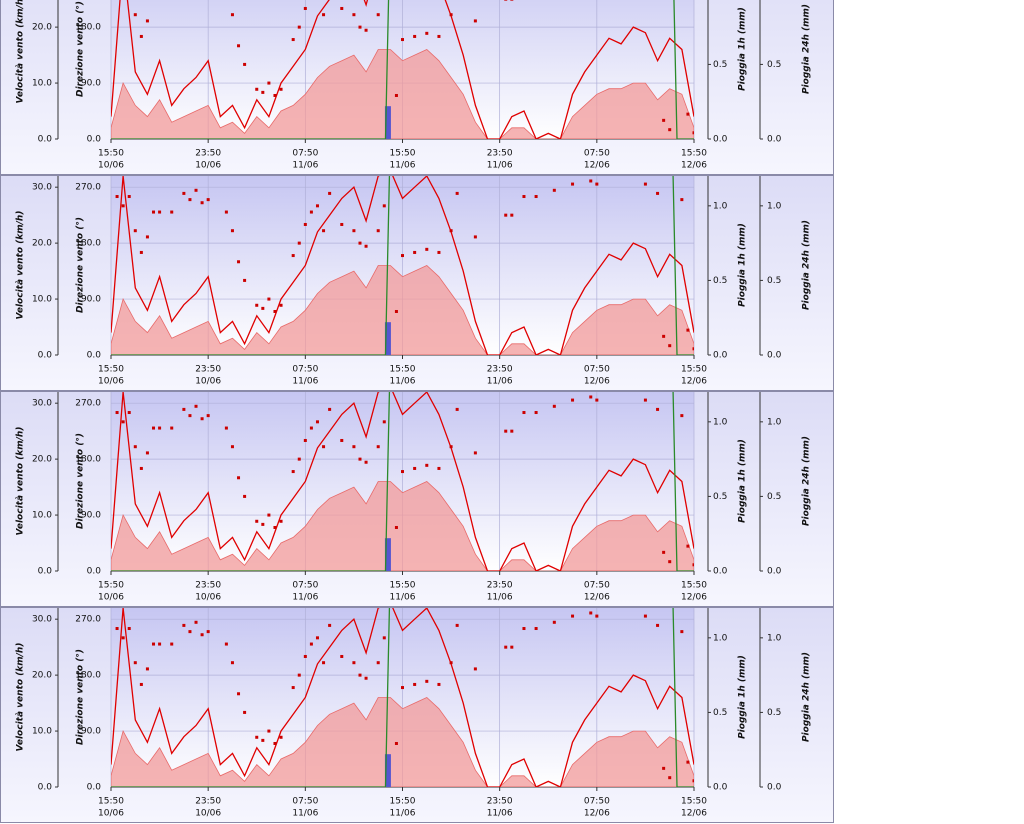  What do you see at coordinates (111, 166) in the screenshot?
I see `x-tick-date: 10/06` at bounding box center [111, 166].